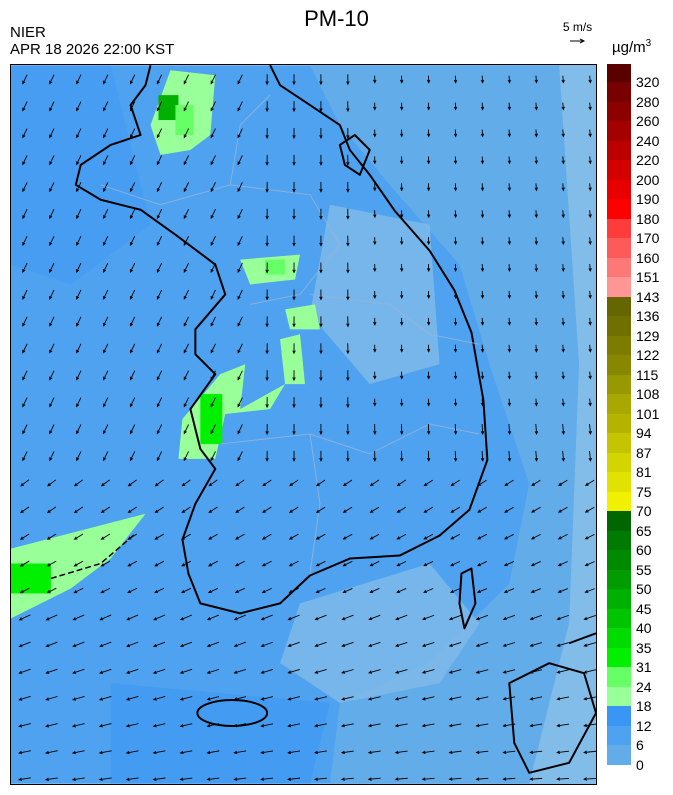 The height and width of the screenshot is (795, 673). Describe the element at coordinates (629, 47) in the screenshot. I see `unit-base: µg/m` at that location.